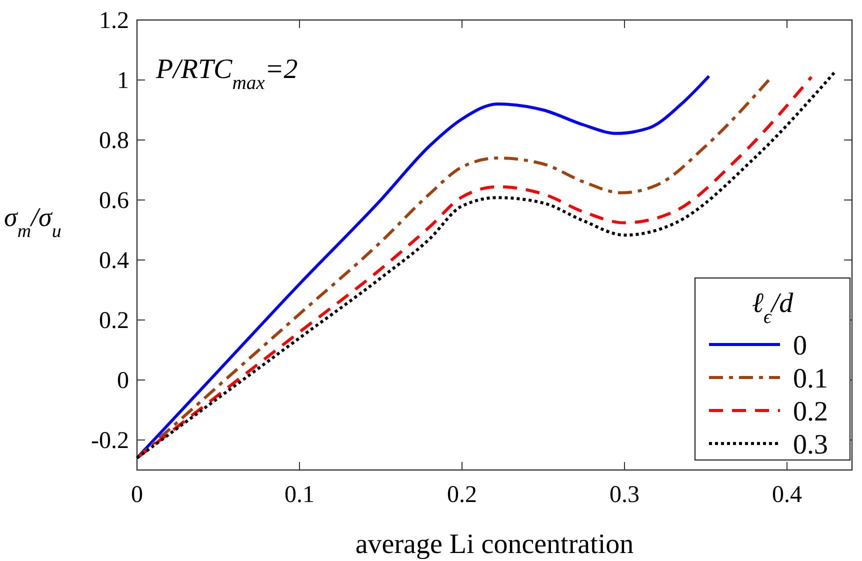  Describe the element at coordinates (114, 201) in the screenshot. I see `y-tick-label: 0.6` at that location.